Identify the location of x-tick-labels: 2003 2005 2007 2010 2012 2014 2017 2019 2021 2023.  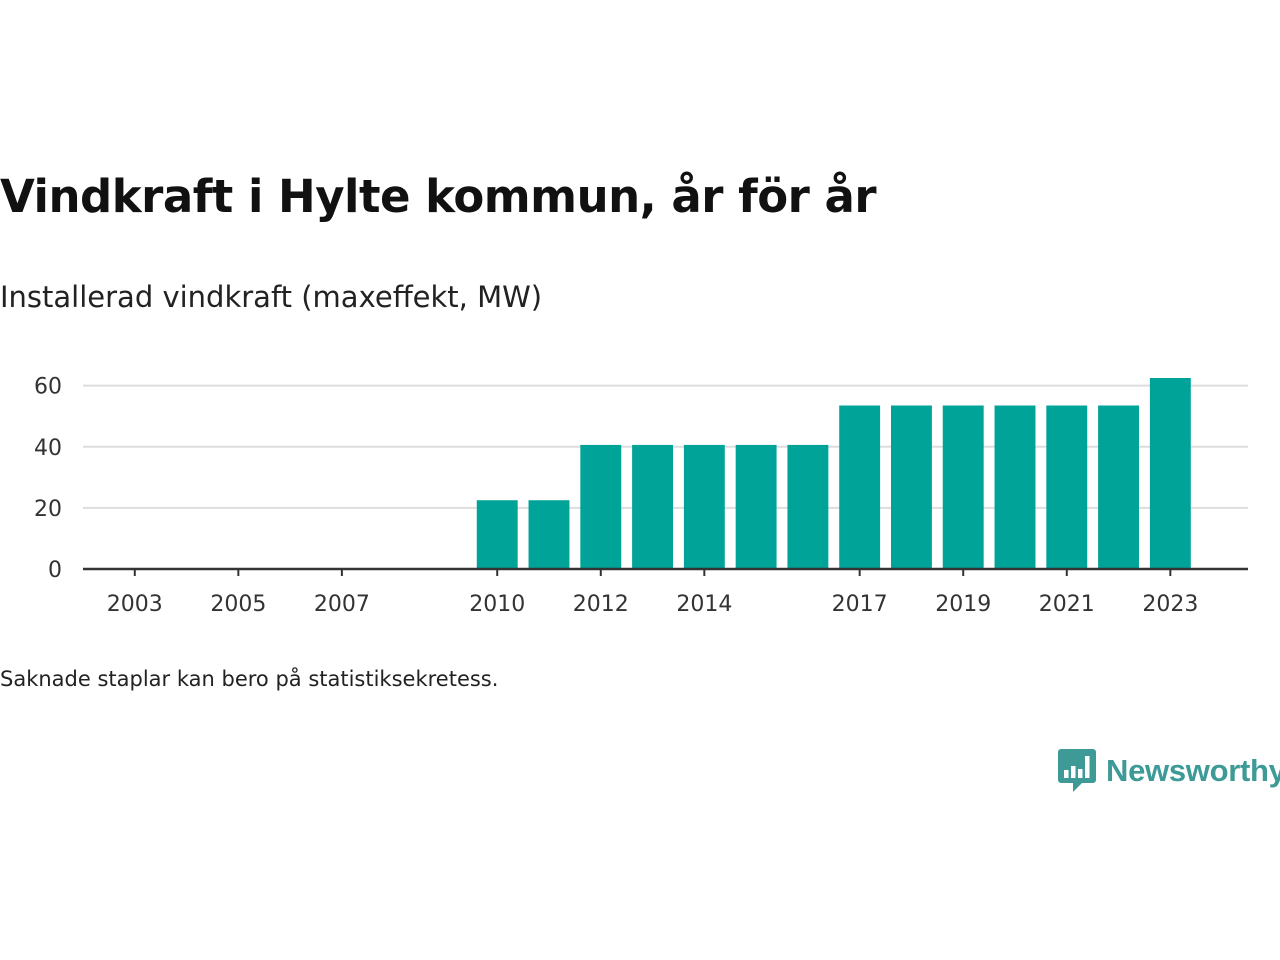
(652, 593).